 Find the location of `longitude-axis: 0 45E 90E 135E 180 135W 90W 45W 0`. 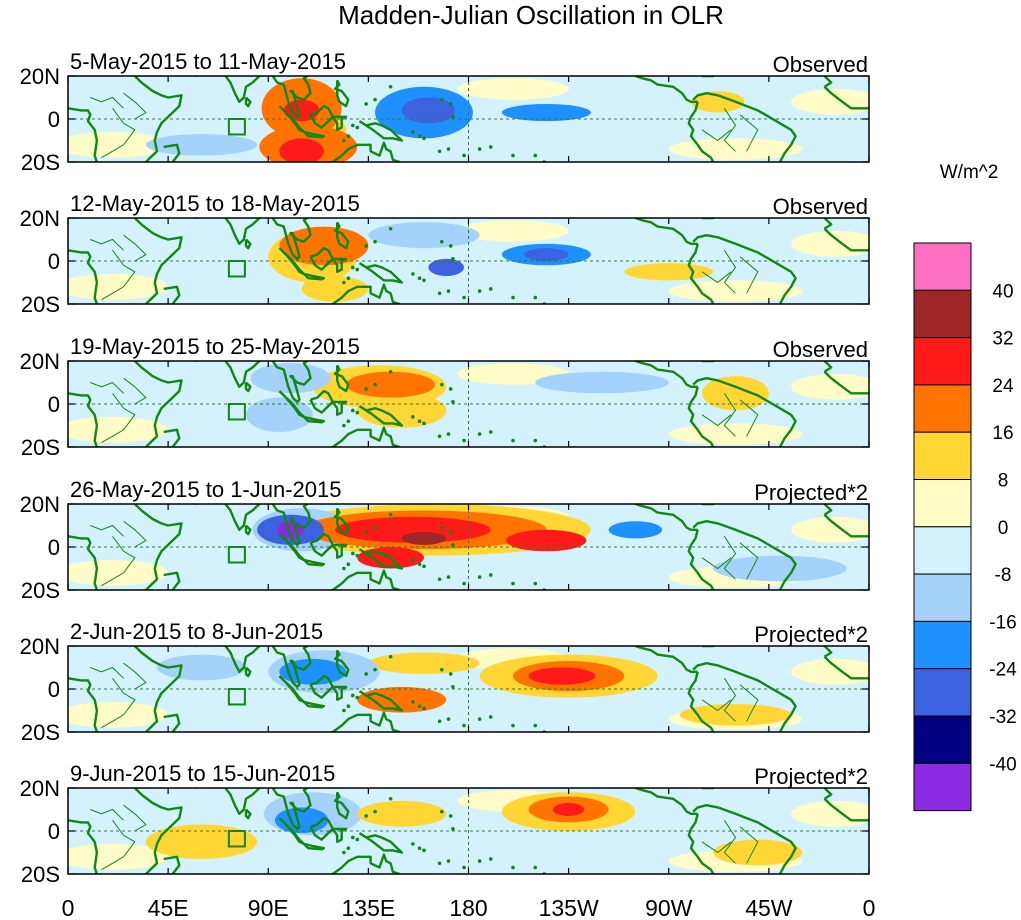

longitude-axis: 0 45E 90E 135E 180 135W 90W 45W 0 is located at coordinates (469, 907).